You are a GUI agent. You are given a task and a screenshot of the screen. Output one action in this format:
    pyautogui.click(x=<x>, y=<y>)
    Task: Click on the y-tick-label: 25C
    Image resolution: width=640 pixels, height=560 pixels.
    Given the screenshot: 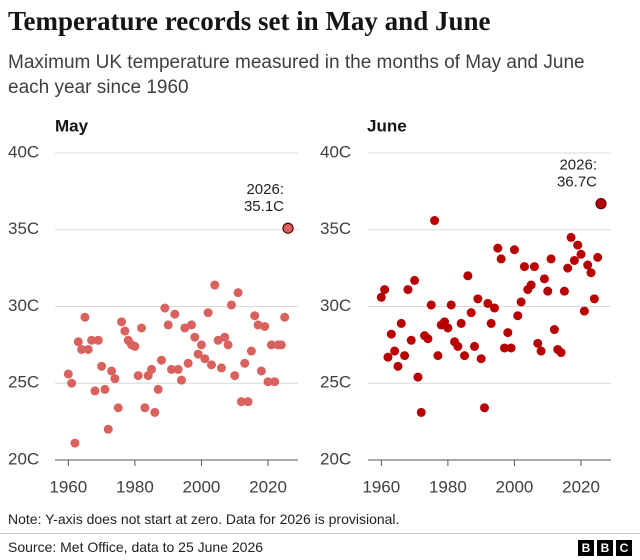 What is the action you would take?
    pyautogui.click(x=335, y=382)
    